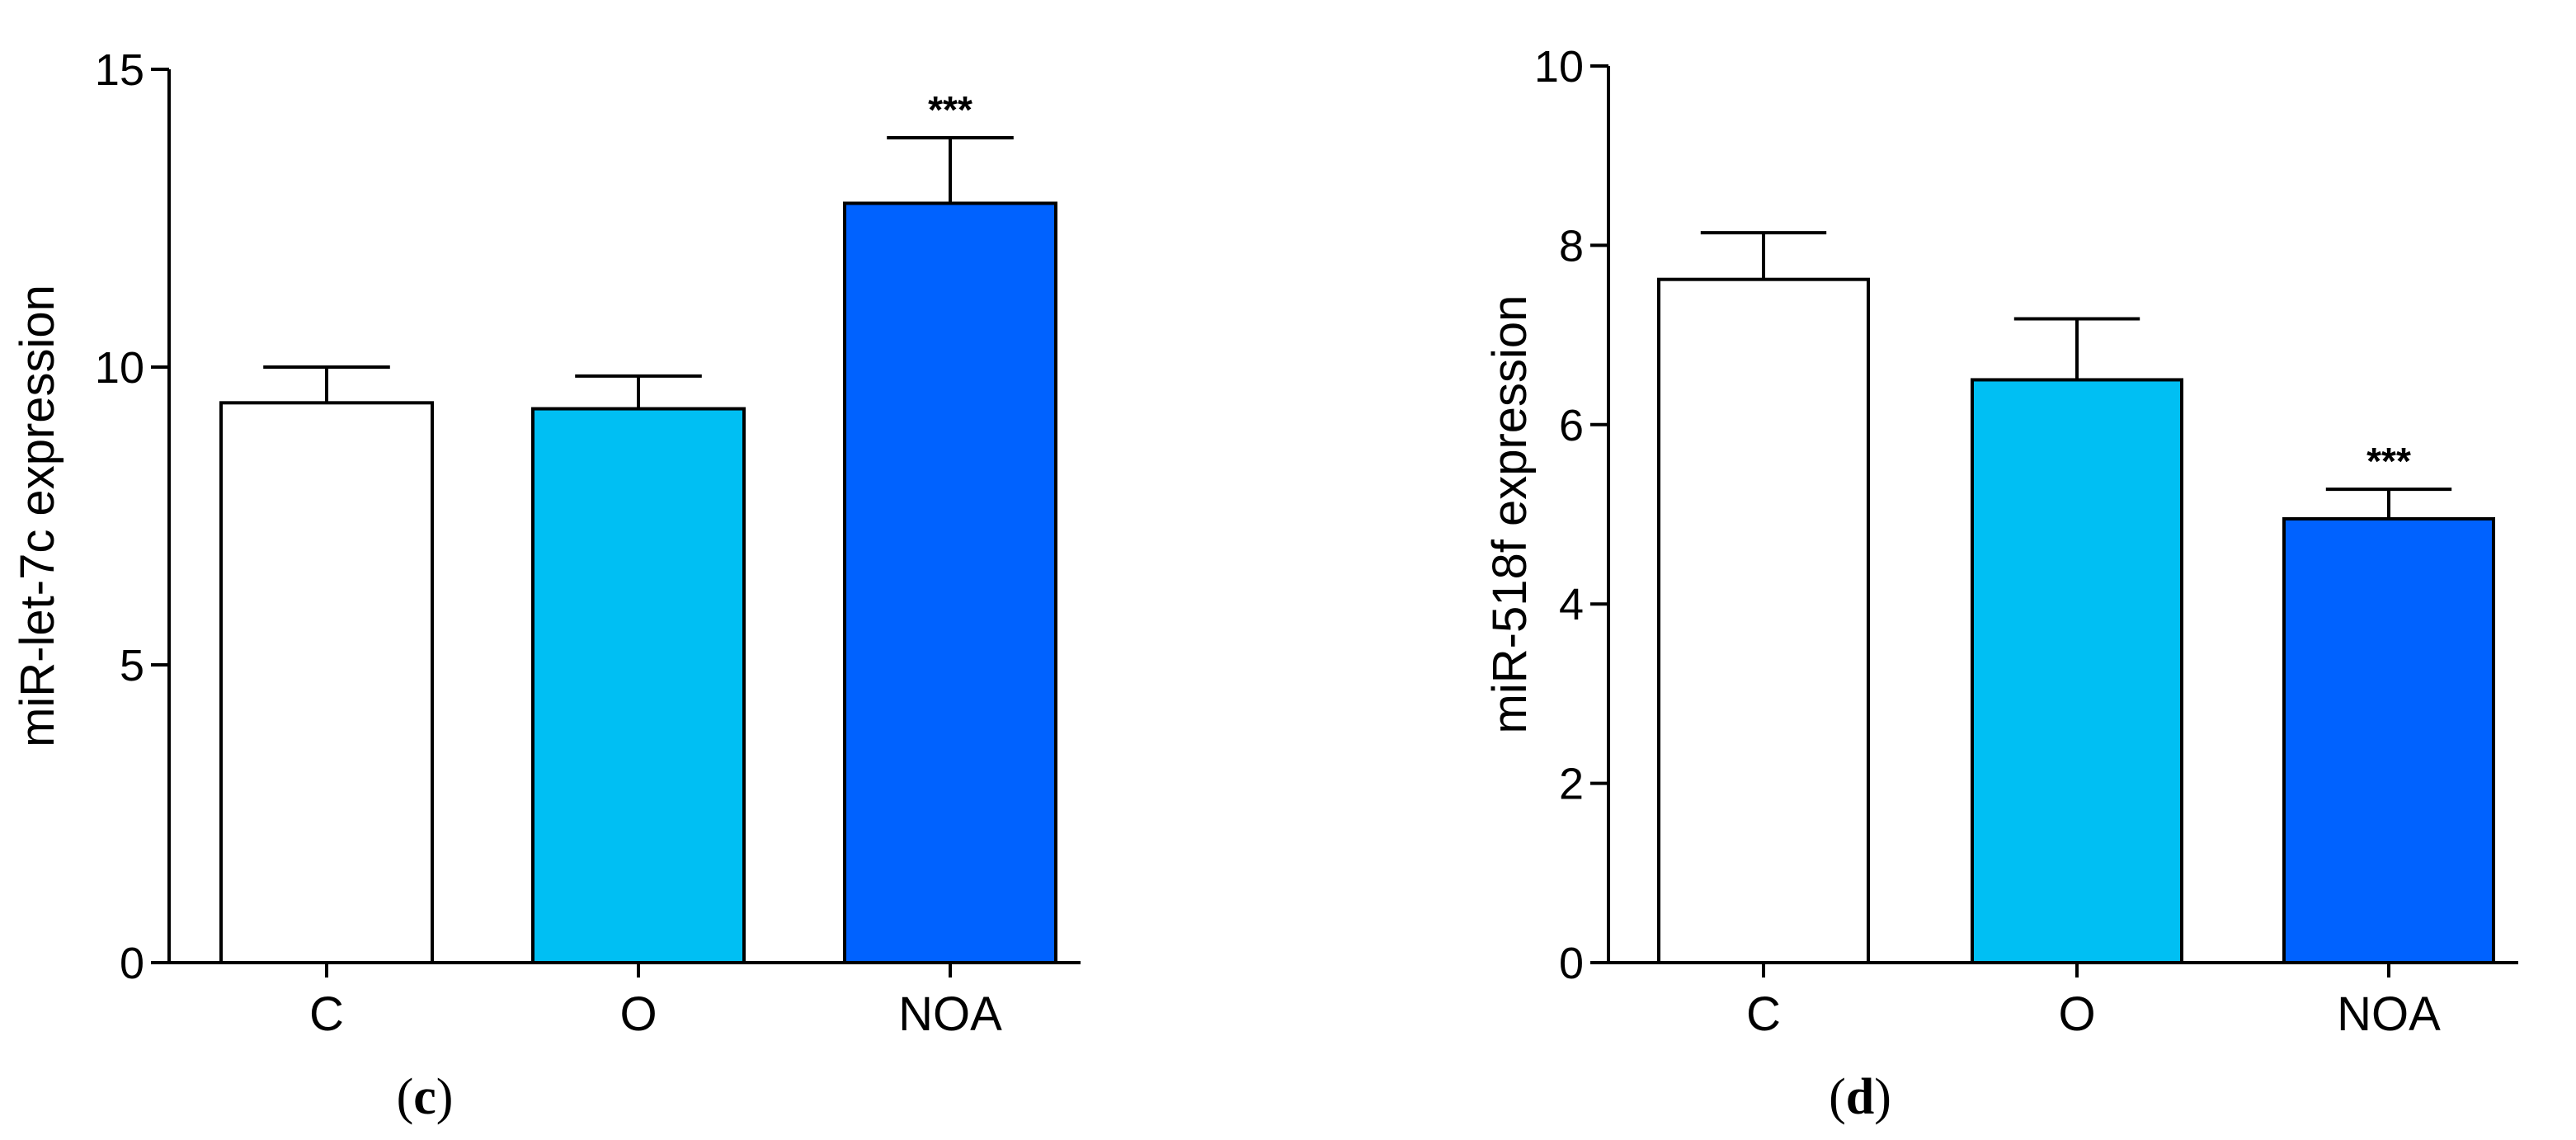 This screenshot has height=1140, width=2576. I want to click on panel-letter: d, so click(1860, 1097).